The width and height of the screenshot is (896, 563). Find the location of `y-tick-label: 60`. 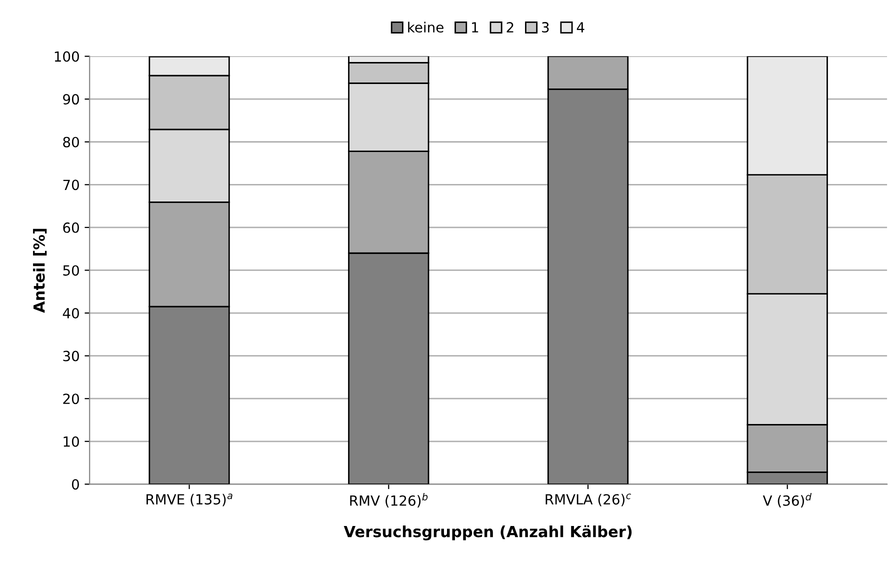

y-tick-label: 60 is located at coordinates (71, 227).